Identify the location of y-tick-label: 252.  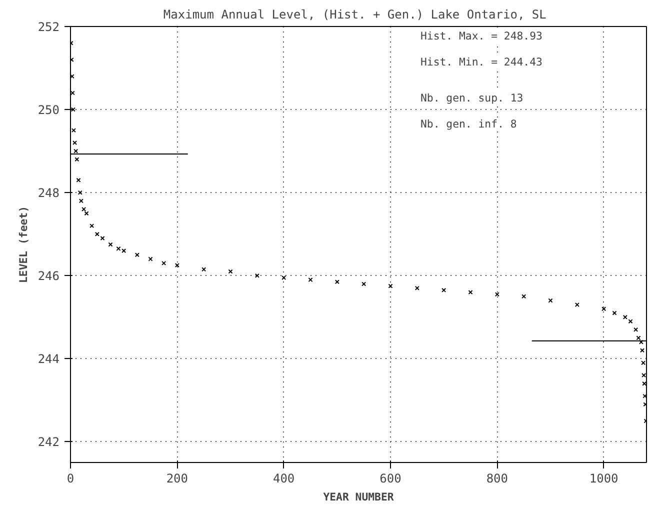
(49, 27).